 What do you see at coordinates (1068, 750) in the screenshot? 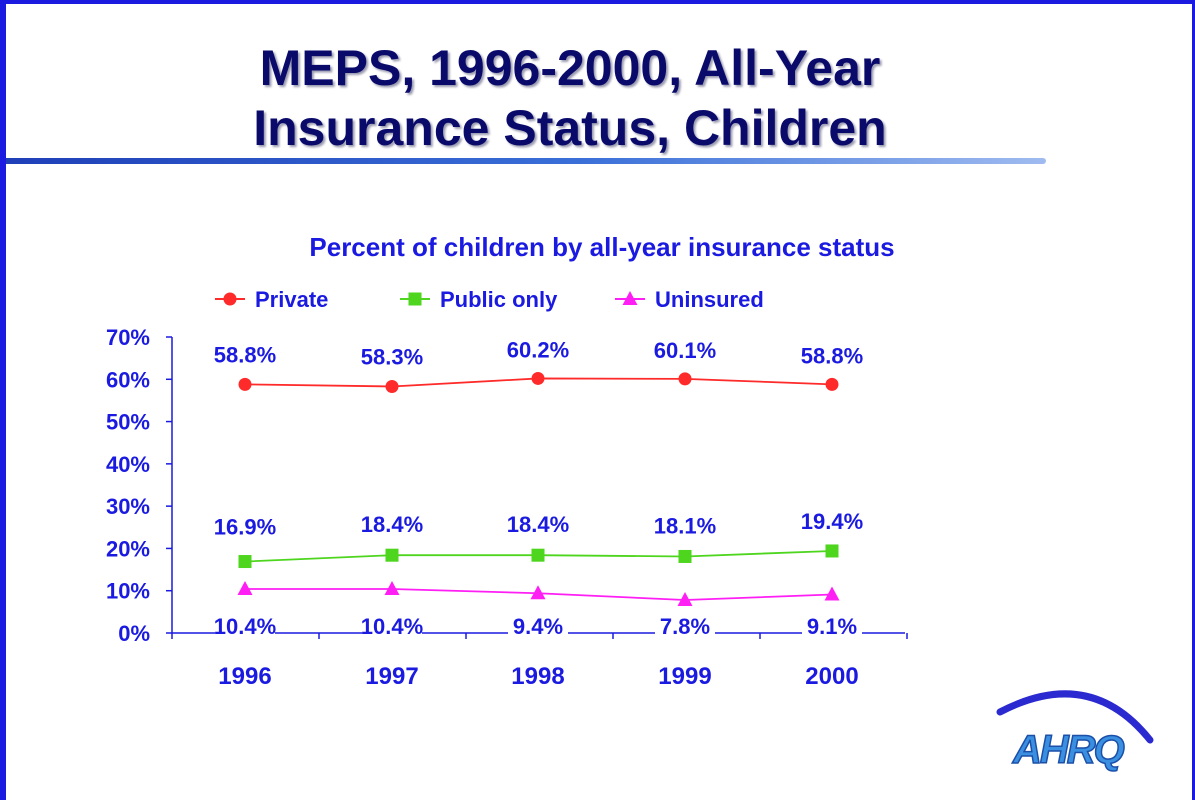
I see `ahrq-logo: AHRQ` at bounding box center [1068, 750].